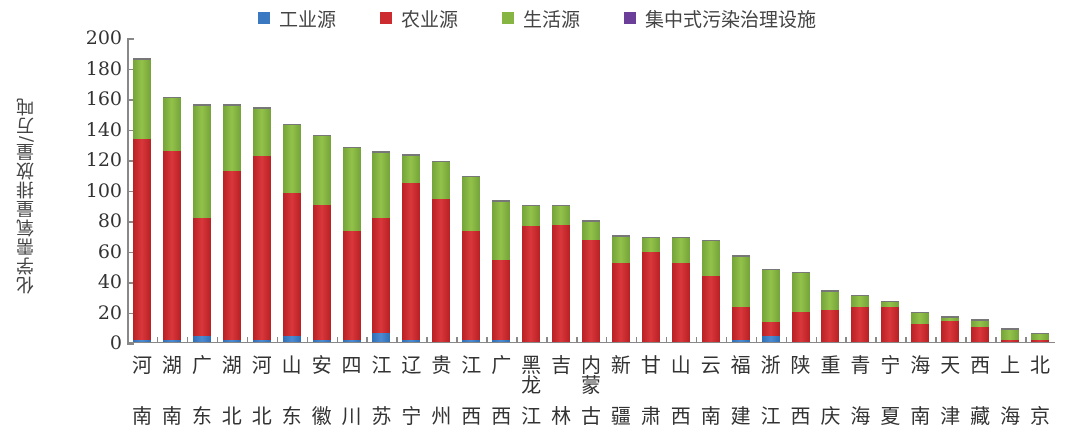 The height and width of the screenshot is (433, 1080). I want to click on y-tick-label: 100, so click(103, 190).